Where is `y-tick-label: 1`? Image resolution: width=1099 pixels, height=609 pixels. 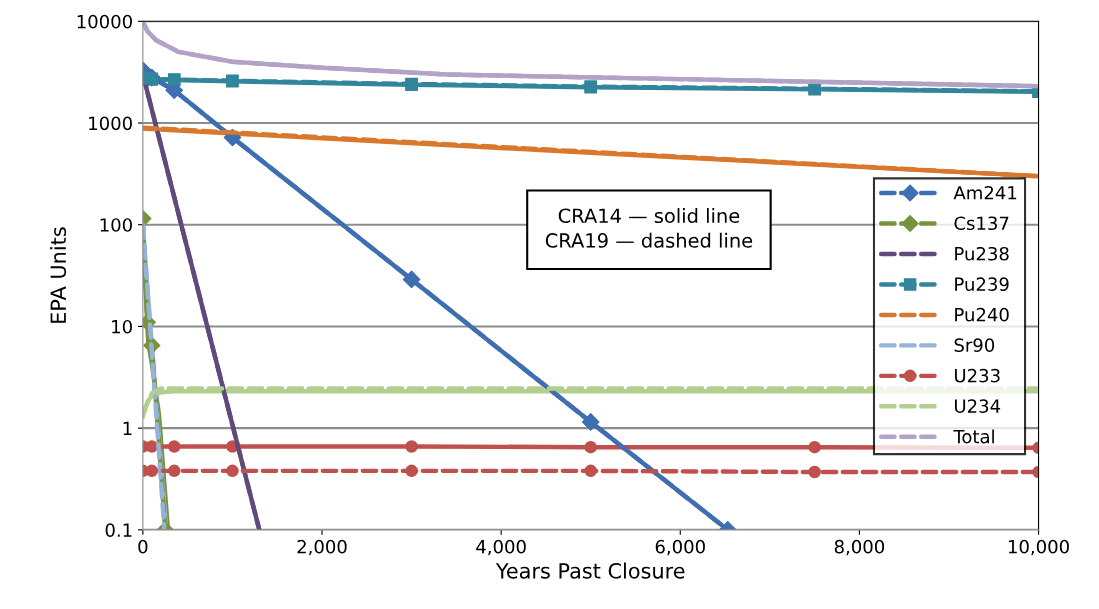 y-tick-label: 1 is located at coordinates (127, 428).